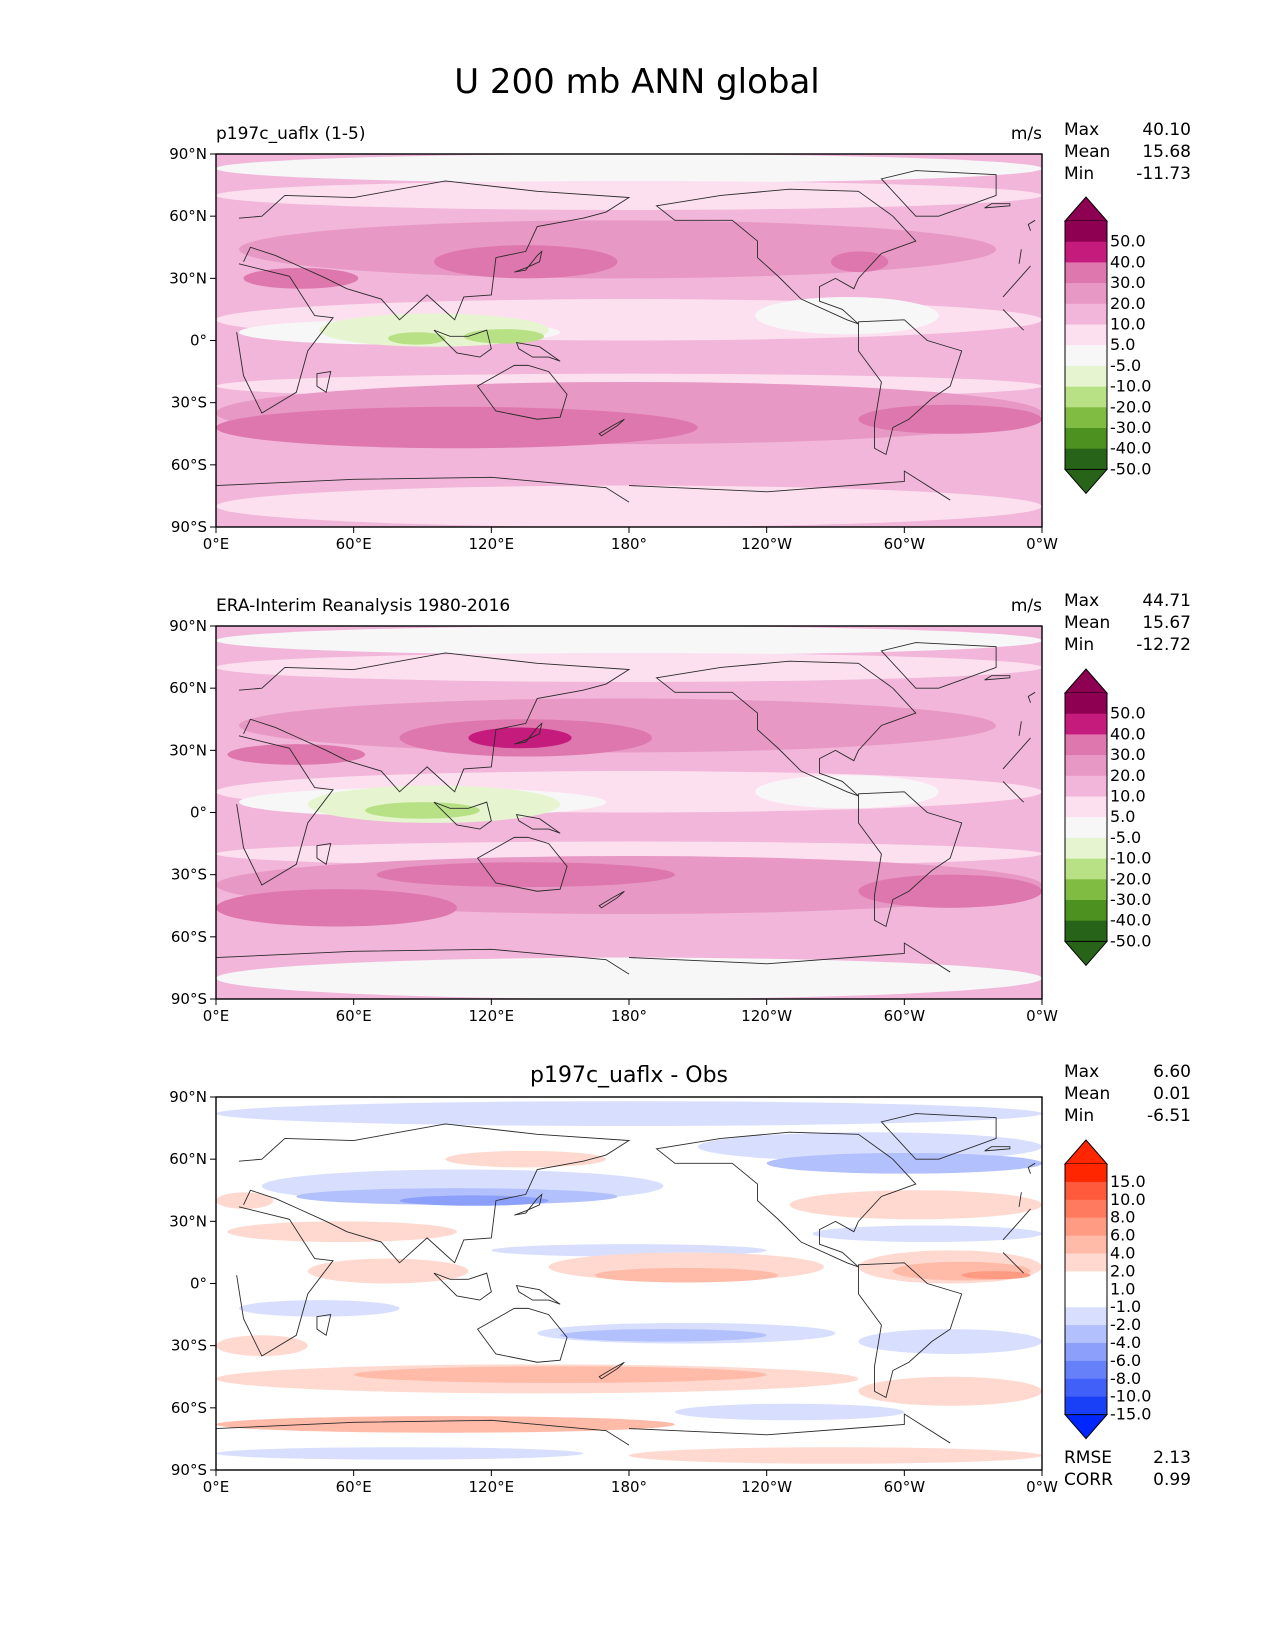 The width and height of the screenshot is (1275, 1650). I want to click on colorbar-tick-label: 20.0, so click(1128, 775).